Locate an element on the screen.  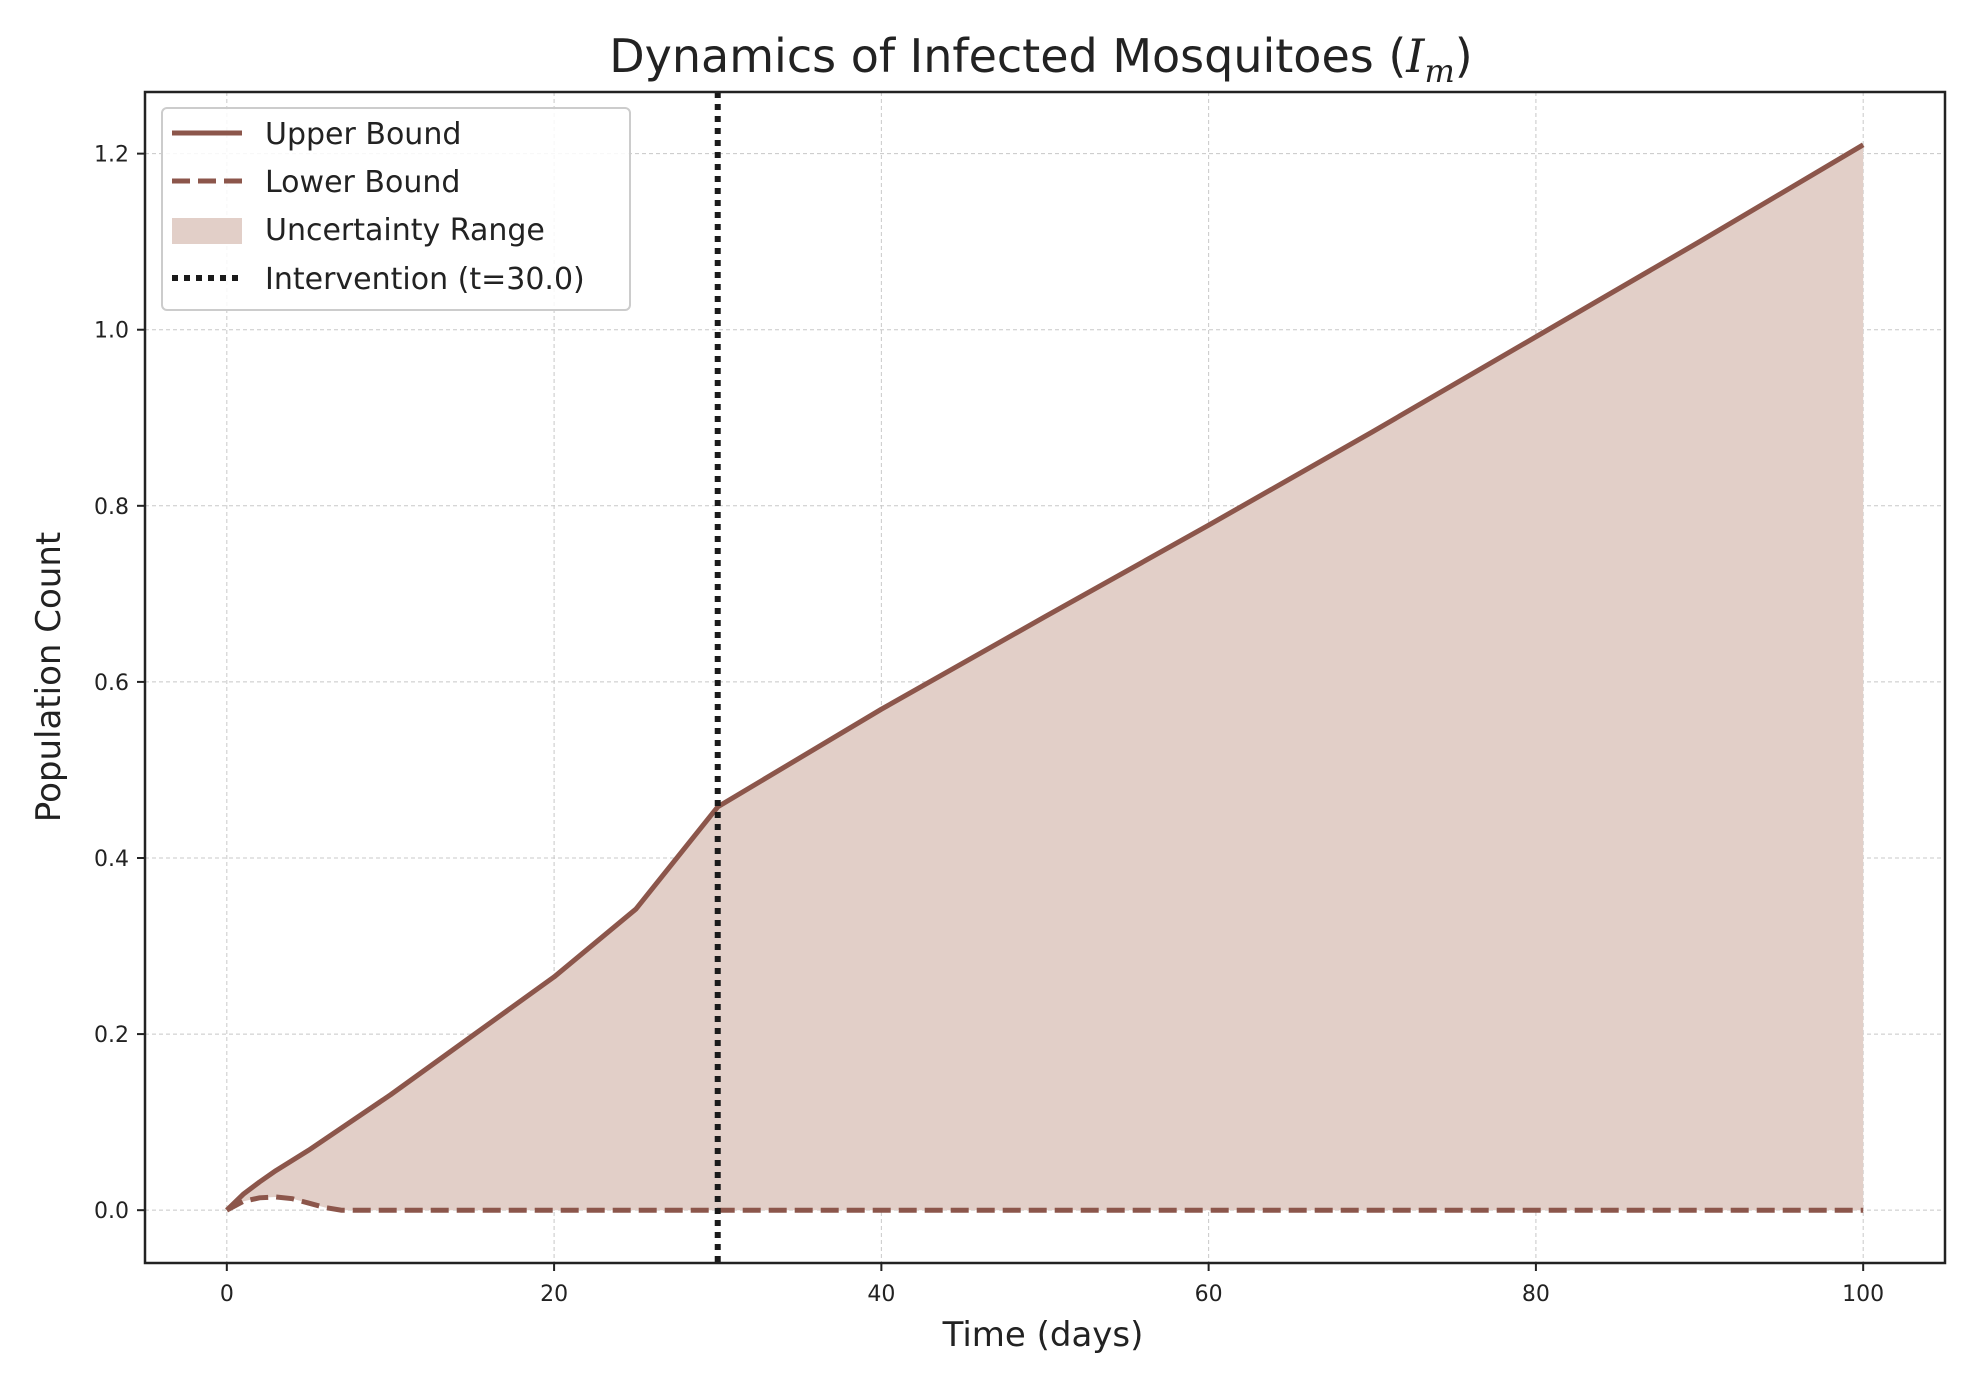
y-tick-label: 0.4 is located at coordinates (111, 859).